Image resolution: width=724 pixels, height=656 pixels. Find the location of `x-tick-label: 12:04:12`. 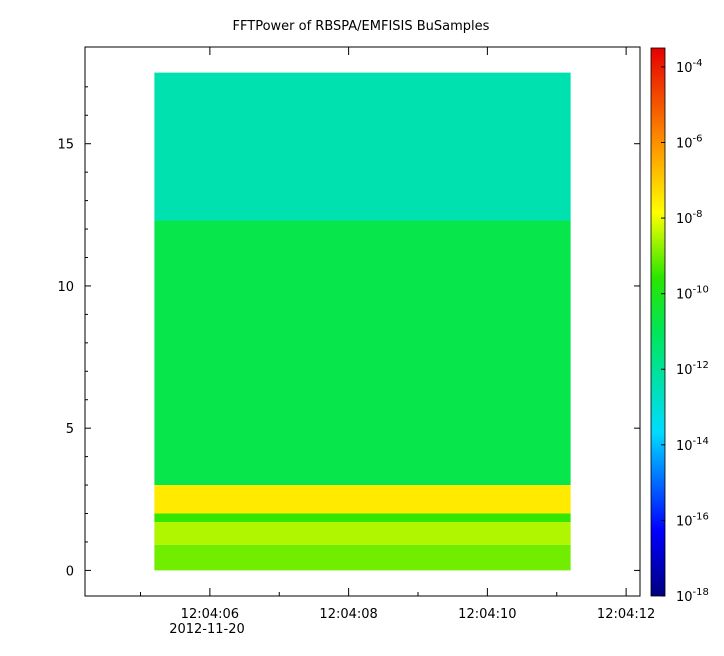

x-tick-label: 12:04:12 is located at coordinates (626, 614).